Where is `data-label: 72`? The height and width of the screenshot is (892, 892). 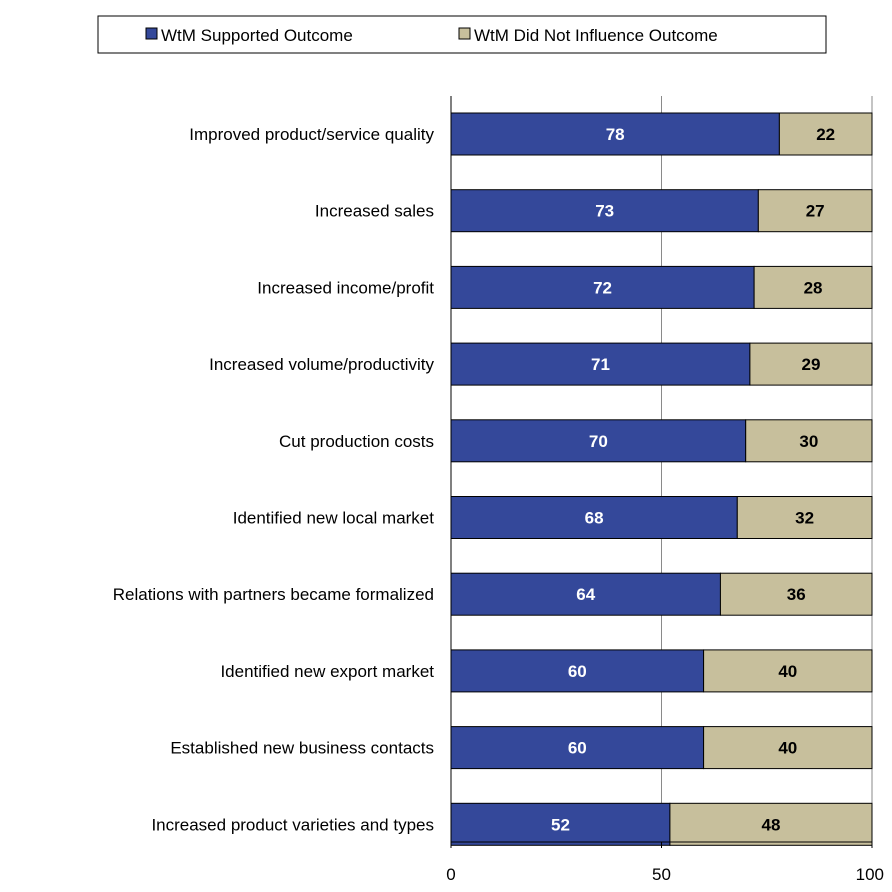
data-label: 72 is located at coordinates (602, 287).